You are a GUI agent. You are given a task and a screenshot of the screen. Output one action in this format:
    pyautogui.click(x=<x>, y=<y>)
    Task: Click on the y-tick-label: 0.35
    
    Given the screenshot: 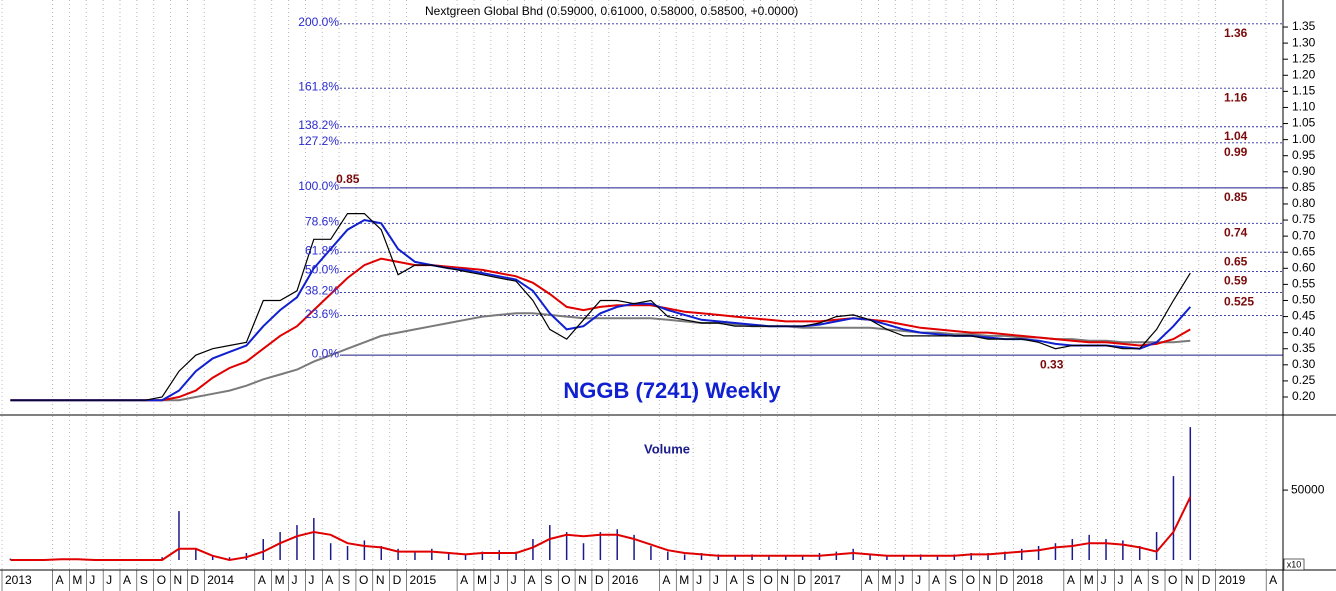 What is the action you would take?
    pyautogui.click(x=1304, y=348)
    